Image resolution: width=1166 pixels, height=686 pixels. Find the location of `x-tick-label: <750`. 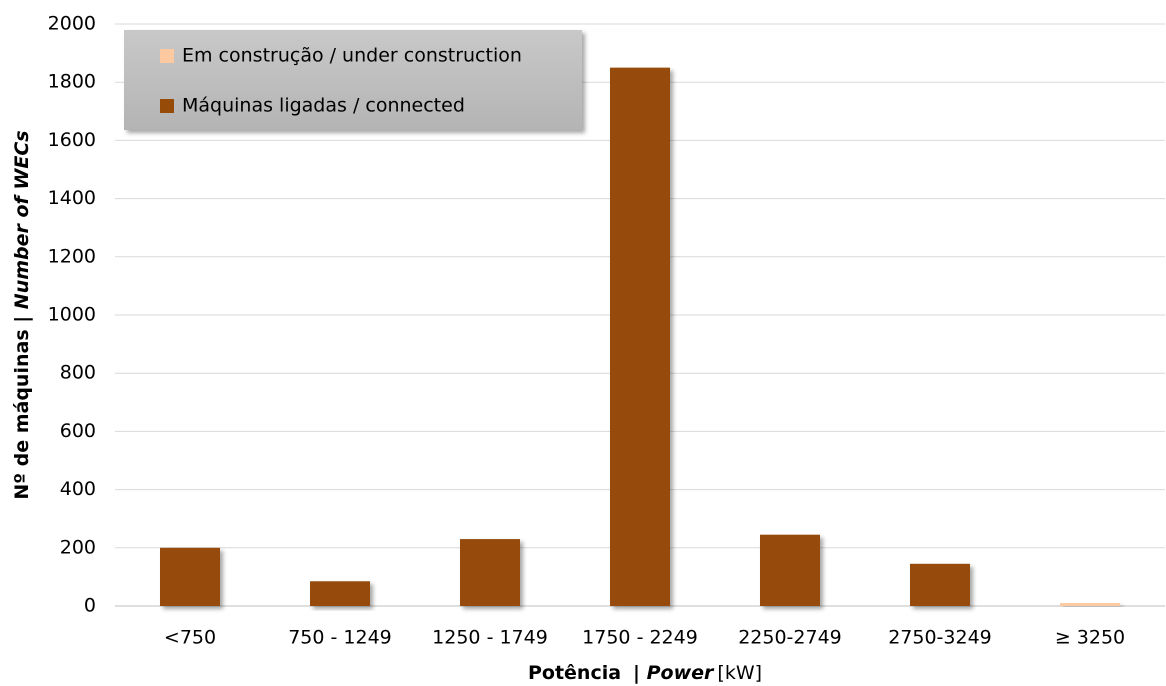

x-tick-label: <750 is located at coordinates (190, 638).